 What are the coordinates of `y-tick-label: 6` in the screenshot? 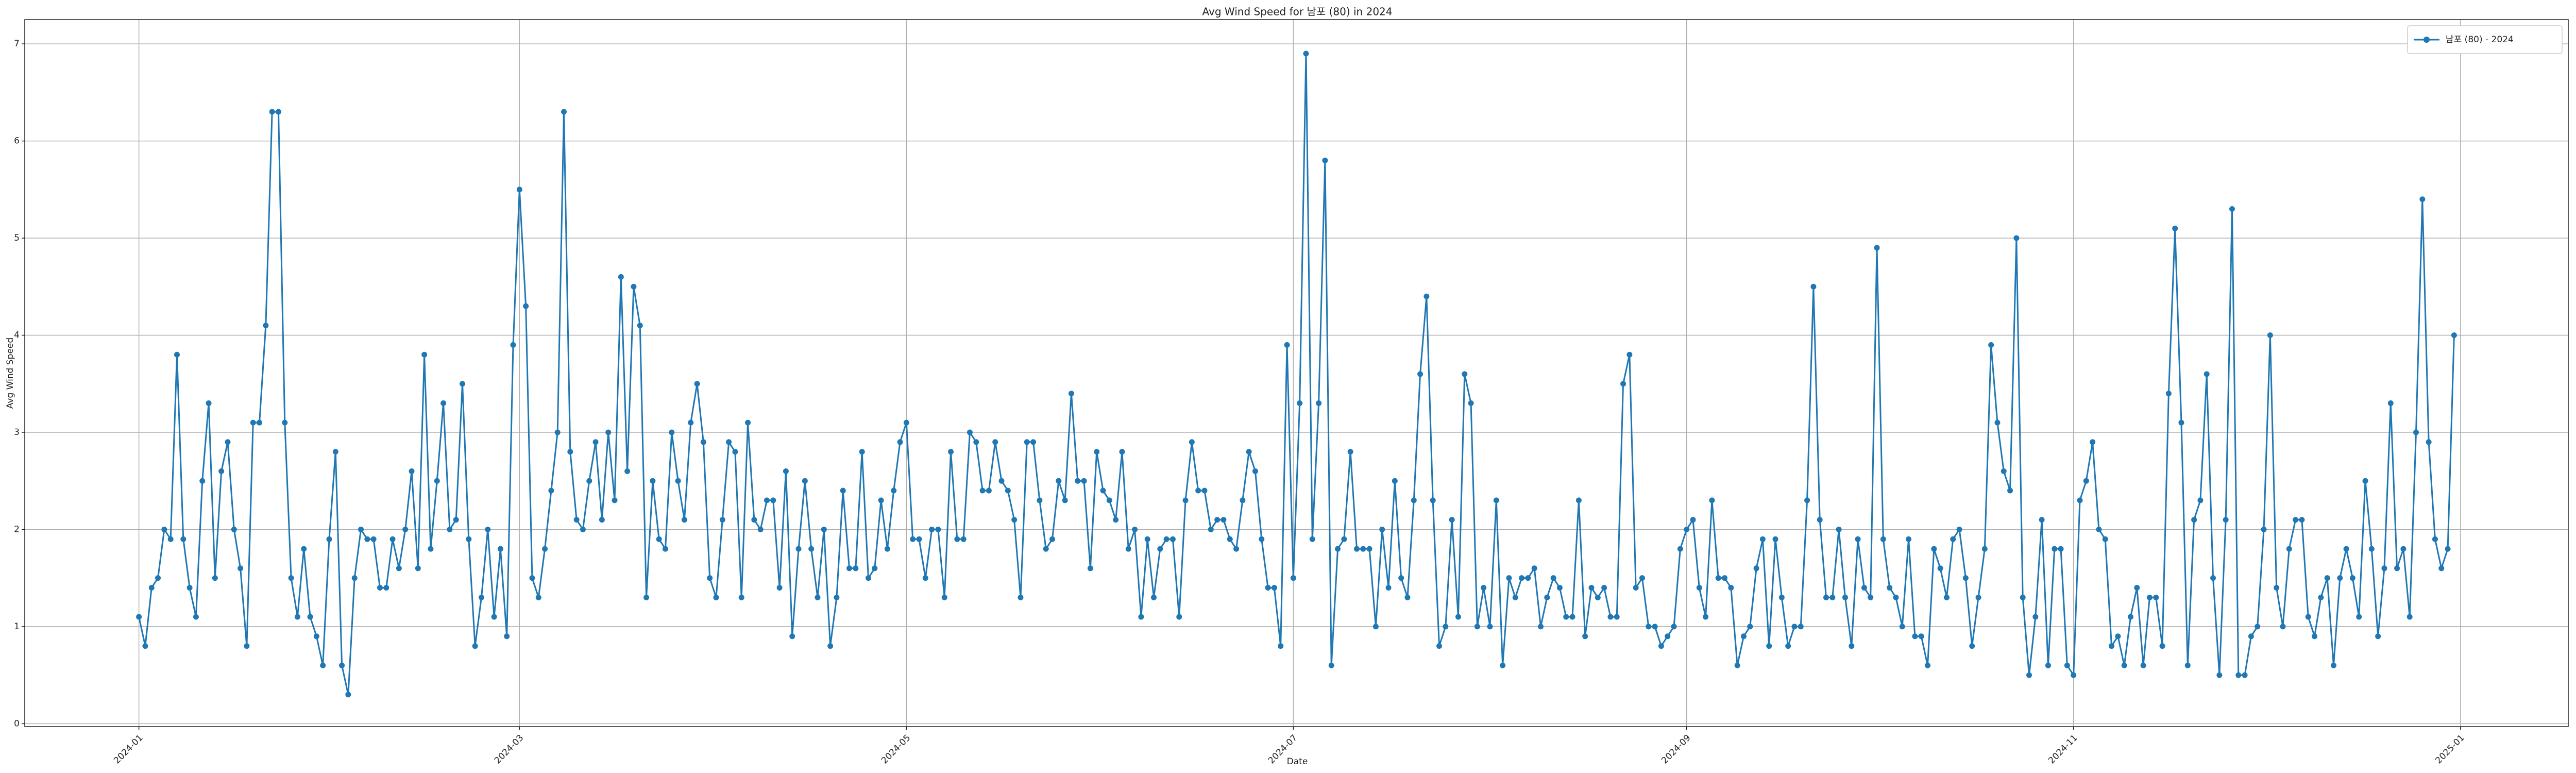 It's located at (17, 141).